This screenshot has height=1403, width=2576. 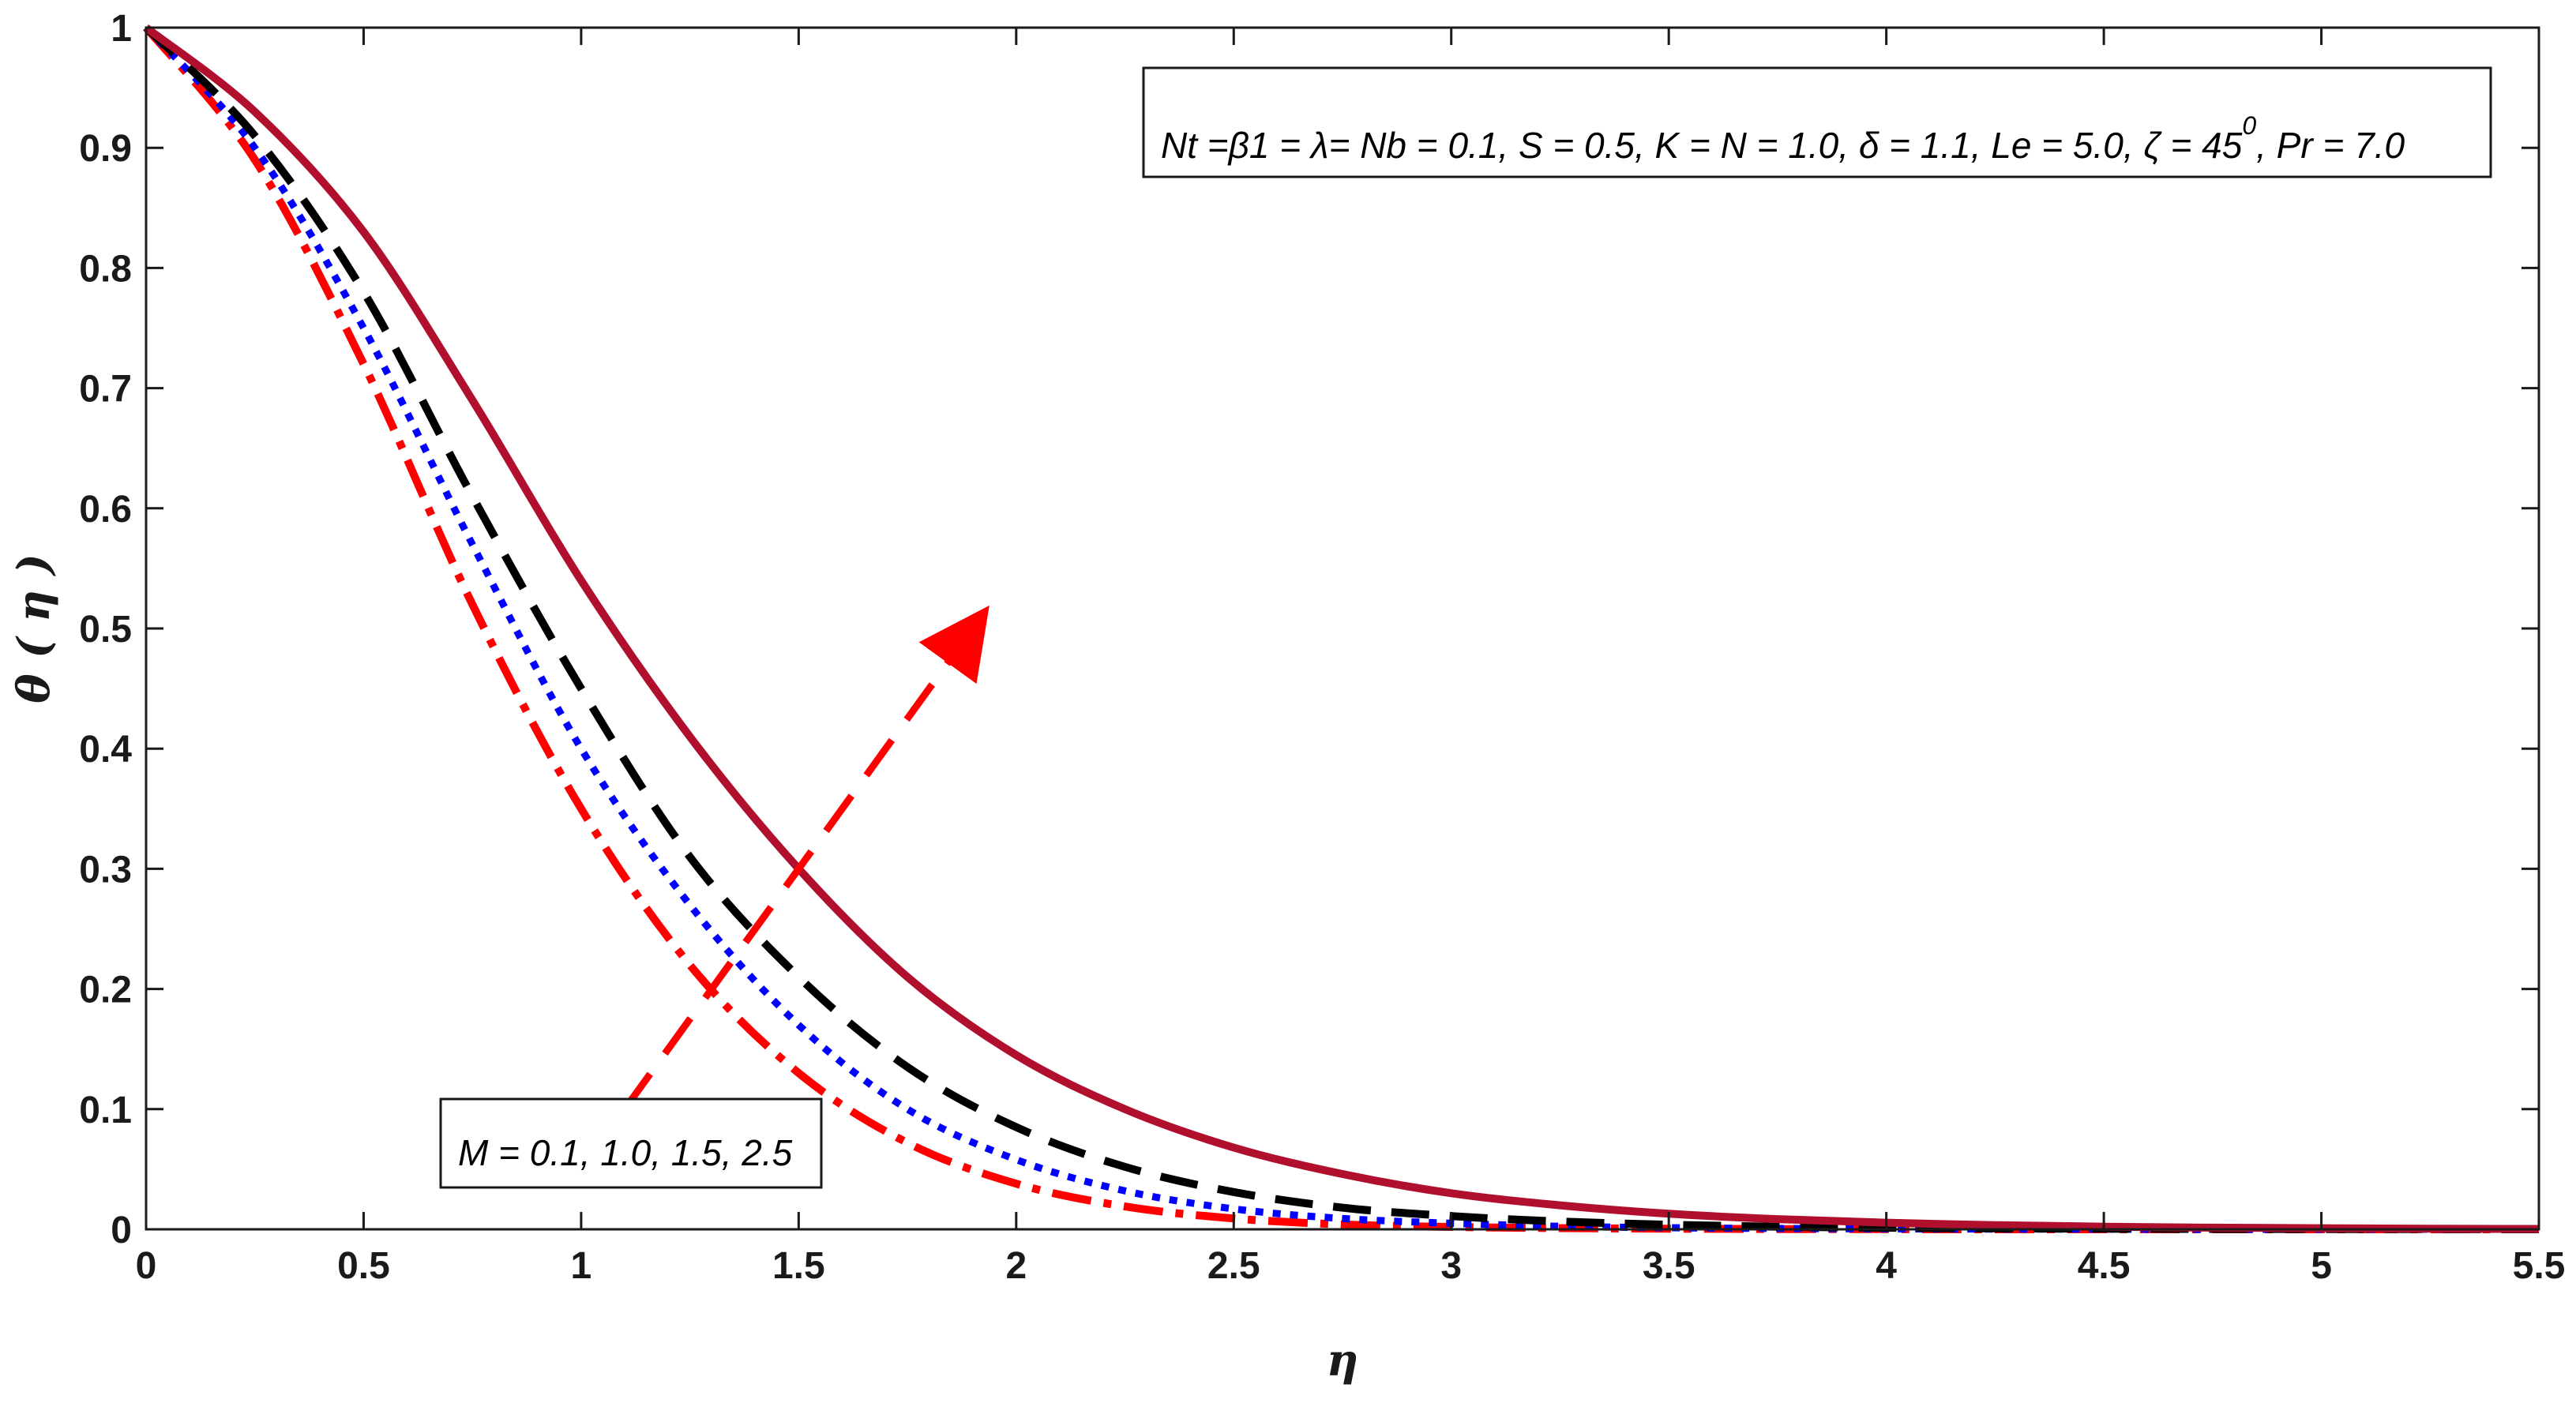 I want to click on x-tick-label: 2, so click(x=1016, y=1266).